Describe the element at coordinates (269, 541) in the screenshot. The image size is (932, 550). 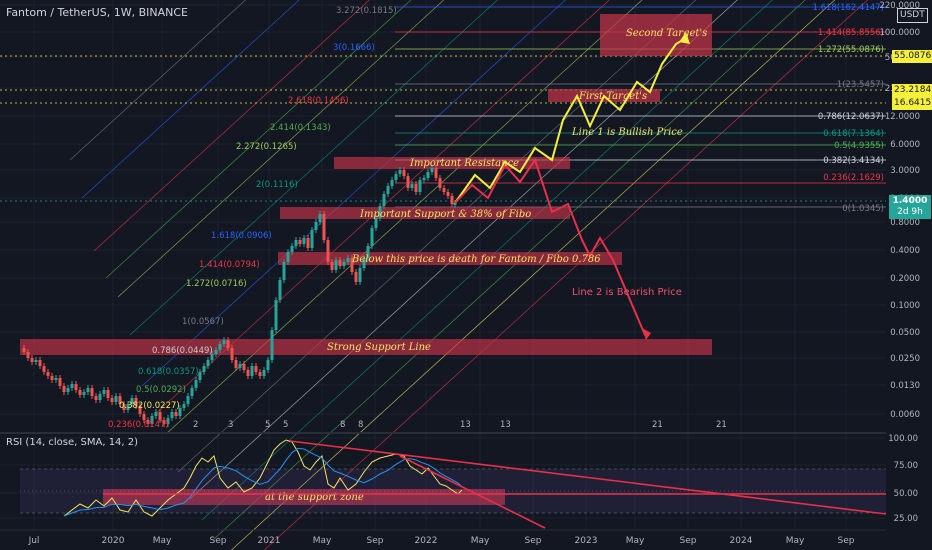
I see `time-axis-label: 2021` at that location.